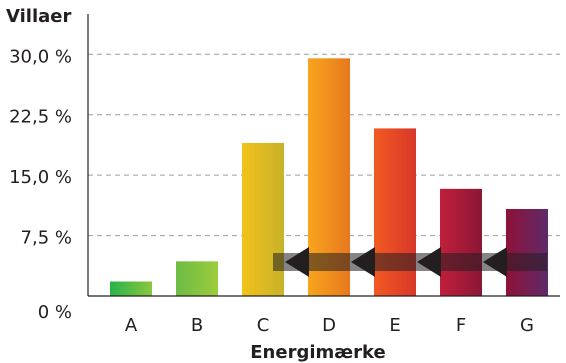 The width and height of the screenshot is (566, 363). Describe the element at coordinates (263, 325) in the screenshot. I see `x-tick-label: C` at that location.